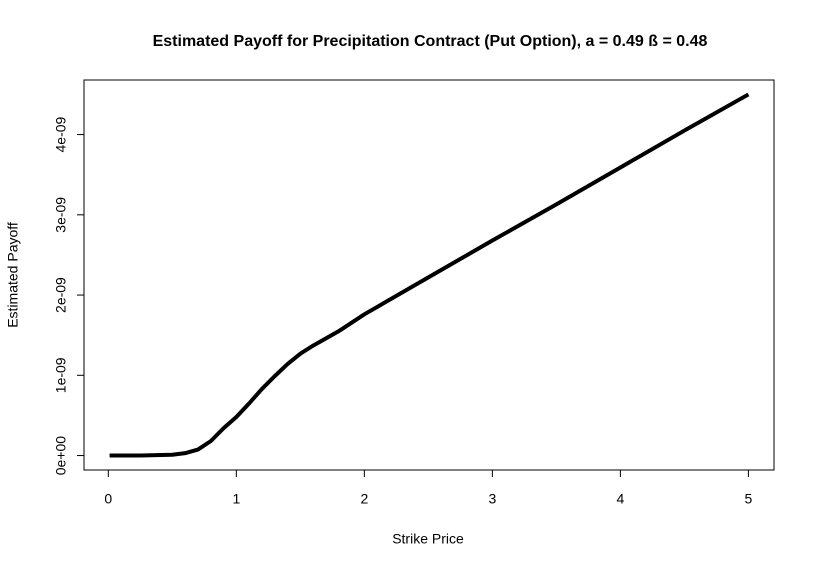  I want to click on y-tick-label: 4e-09, so click(61, 134).